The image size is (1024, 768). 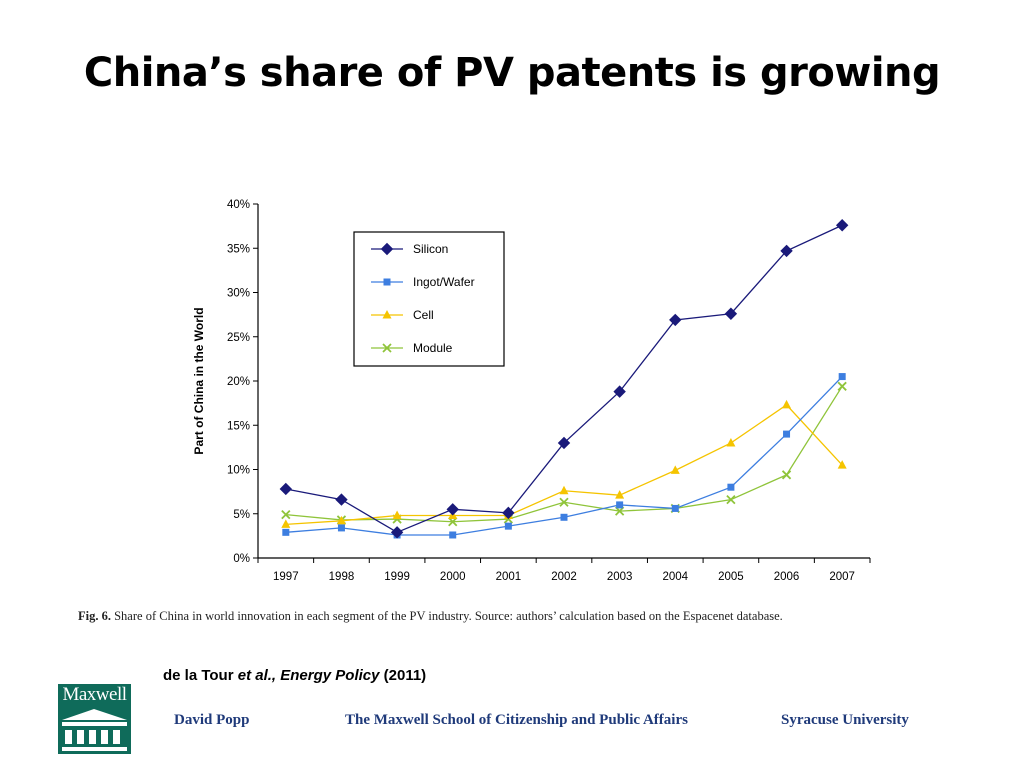 What do you see at coordinates (512, 73) in the screenshot?
I see `slide-title: China’s share of PV patents is growing` at bounding box center [512, 73].